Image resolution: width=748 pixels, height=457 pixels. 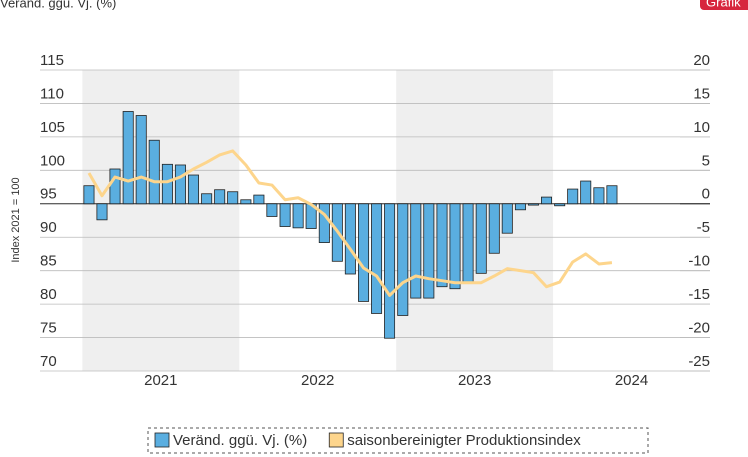 I want to click on chart-subtitle: Veränd. ggü. Vj. (%), so click(x=58, y=5).